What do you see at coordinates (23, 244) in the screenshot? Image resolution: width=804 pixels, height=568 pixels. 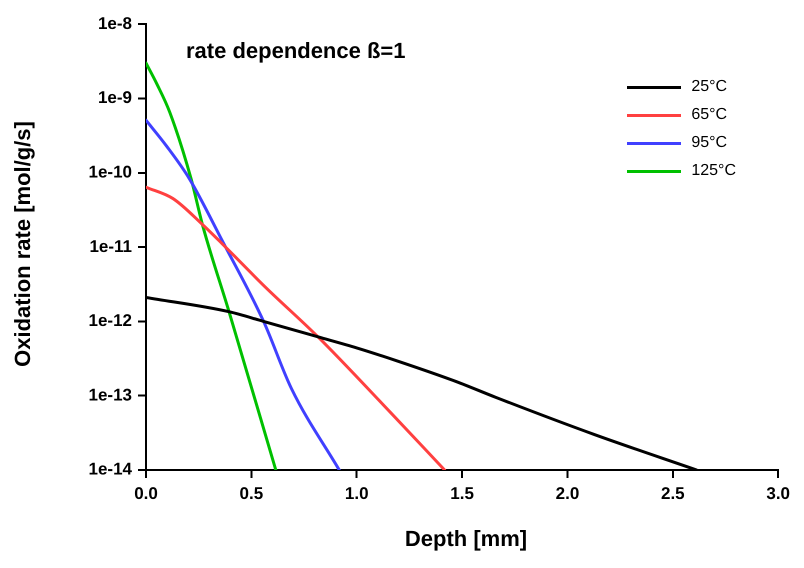 I see `y-axis-title: Oxidation rate [mol/g/s]` at bounding box center [23, 244].